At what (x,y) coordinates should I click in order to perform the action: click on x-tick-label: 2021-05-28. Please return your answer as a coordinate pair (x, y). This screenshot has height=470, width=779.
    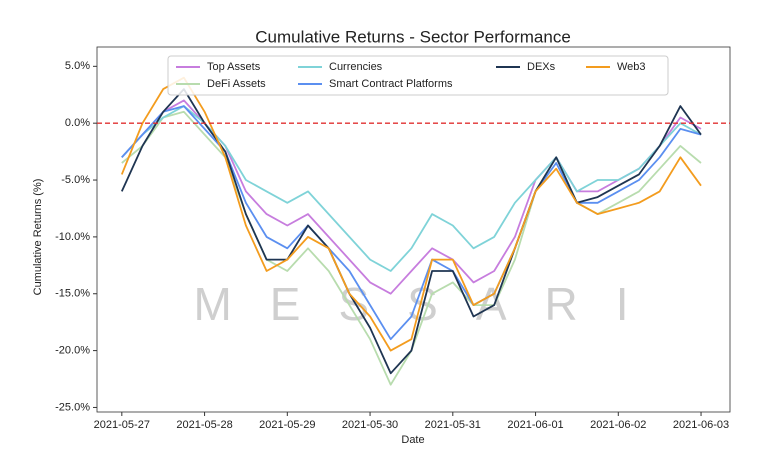
    Looking at the image, I should click on (204, 425).